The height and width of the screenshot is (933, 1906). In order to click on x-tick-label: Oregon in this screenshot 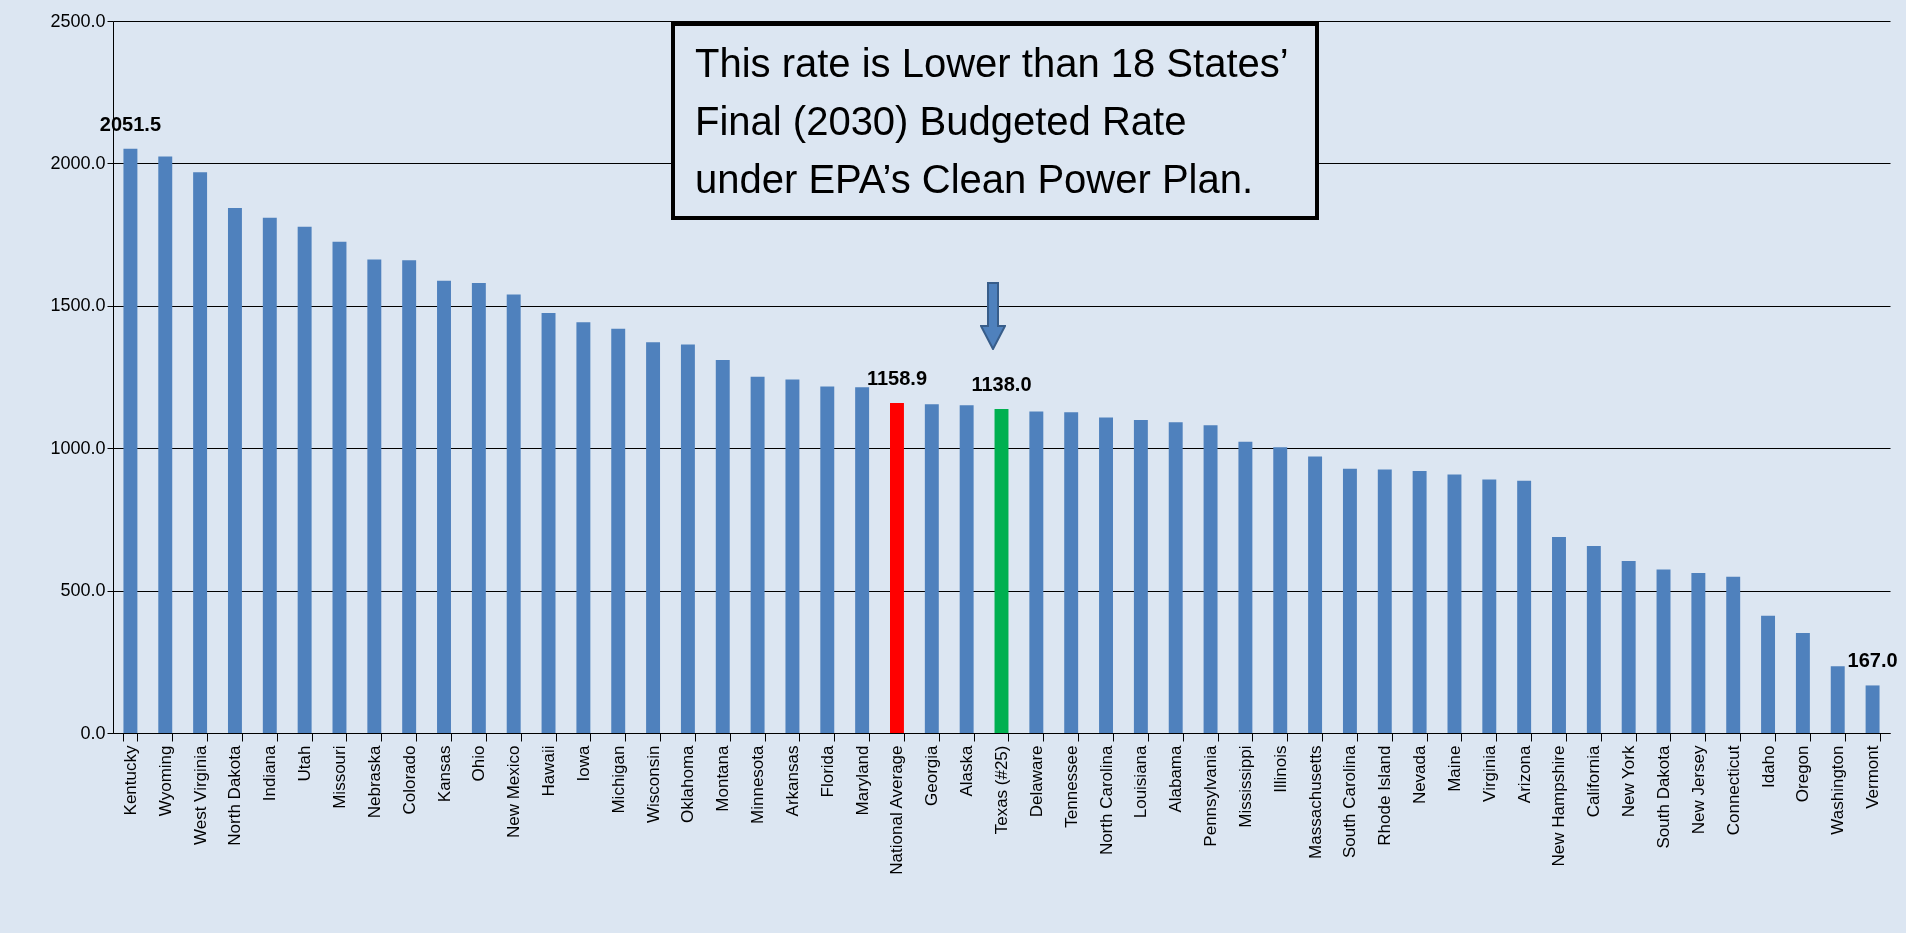, I will do `click(1803, 774)`.